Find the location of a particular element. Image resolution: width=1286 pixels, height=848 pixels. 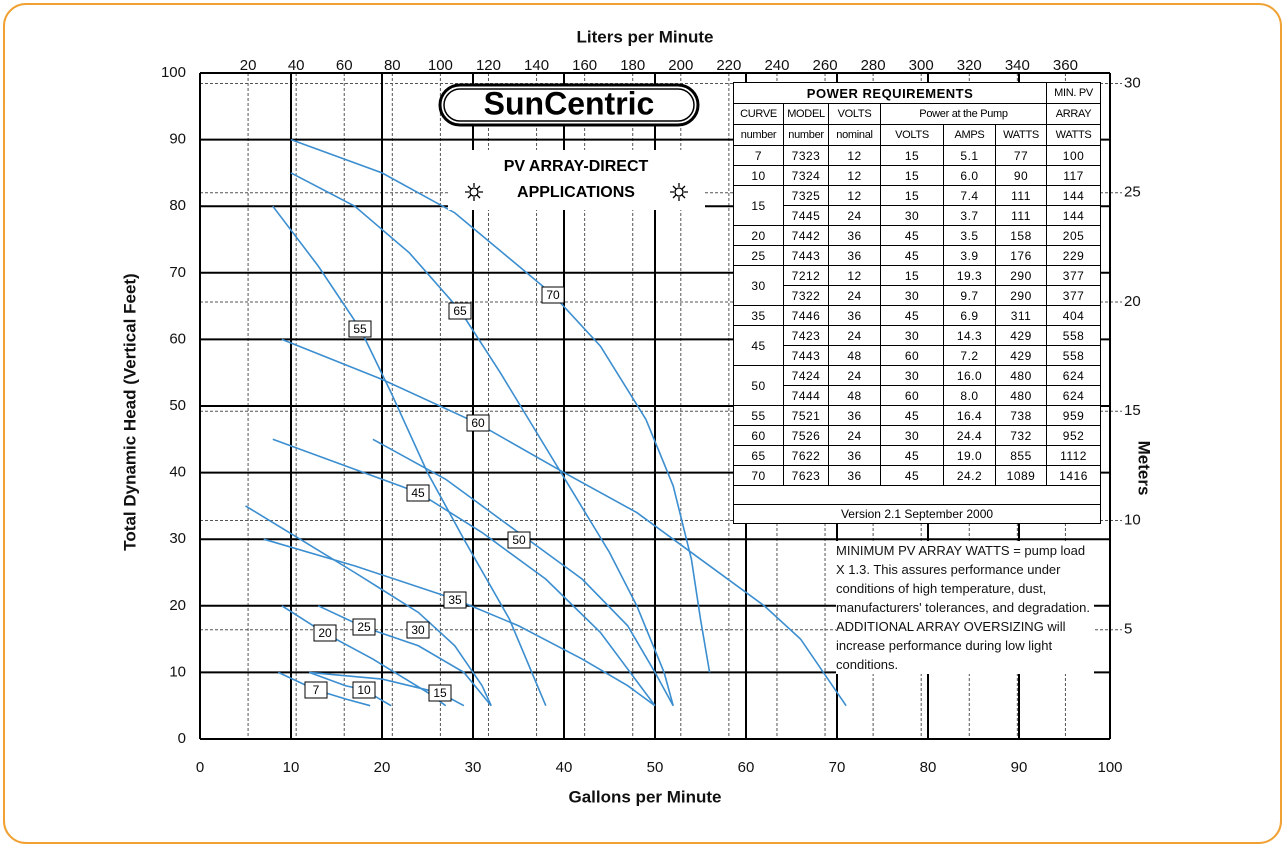

table-cell: MODEL is located at coordinates (806, 114).